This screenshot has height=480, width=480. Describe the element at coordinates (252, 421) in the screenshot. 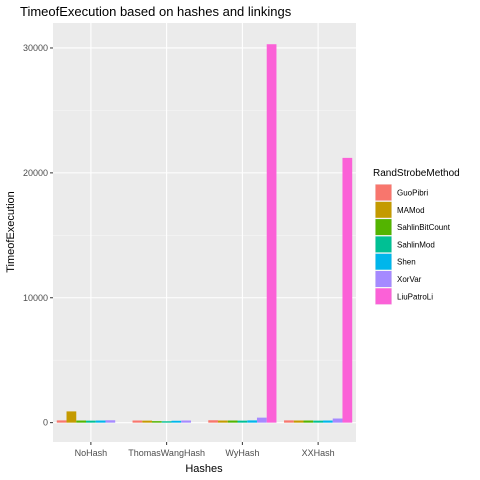

I see `bar-Shen-WyHash` at that location.